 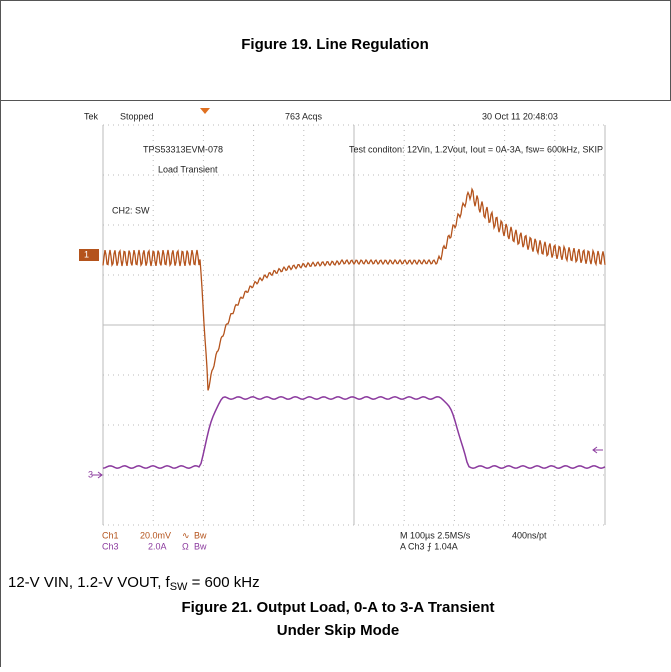 I want to click on board: TPS53313EVM-078, so click(x=183, y=149).